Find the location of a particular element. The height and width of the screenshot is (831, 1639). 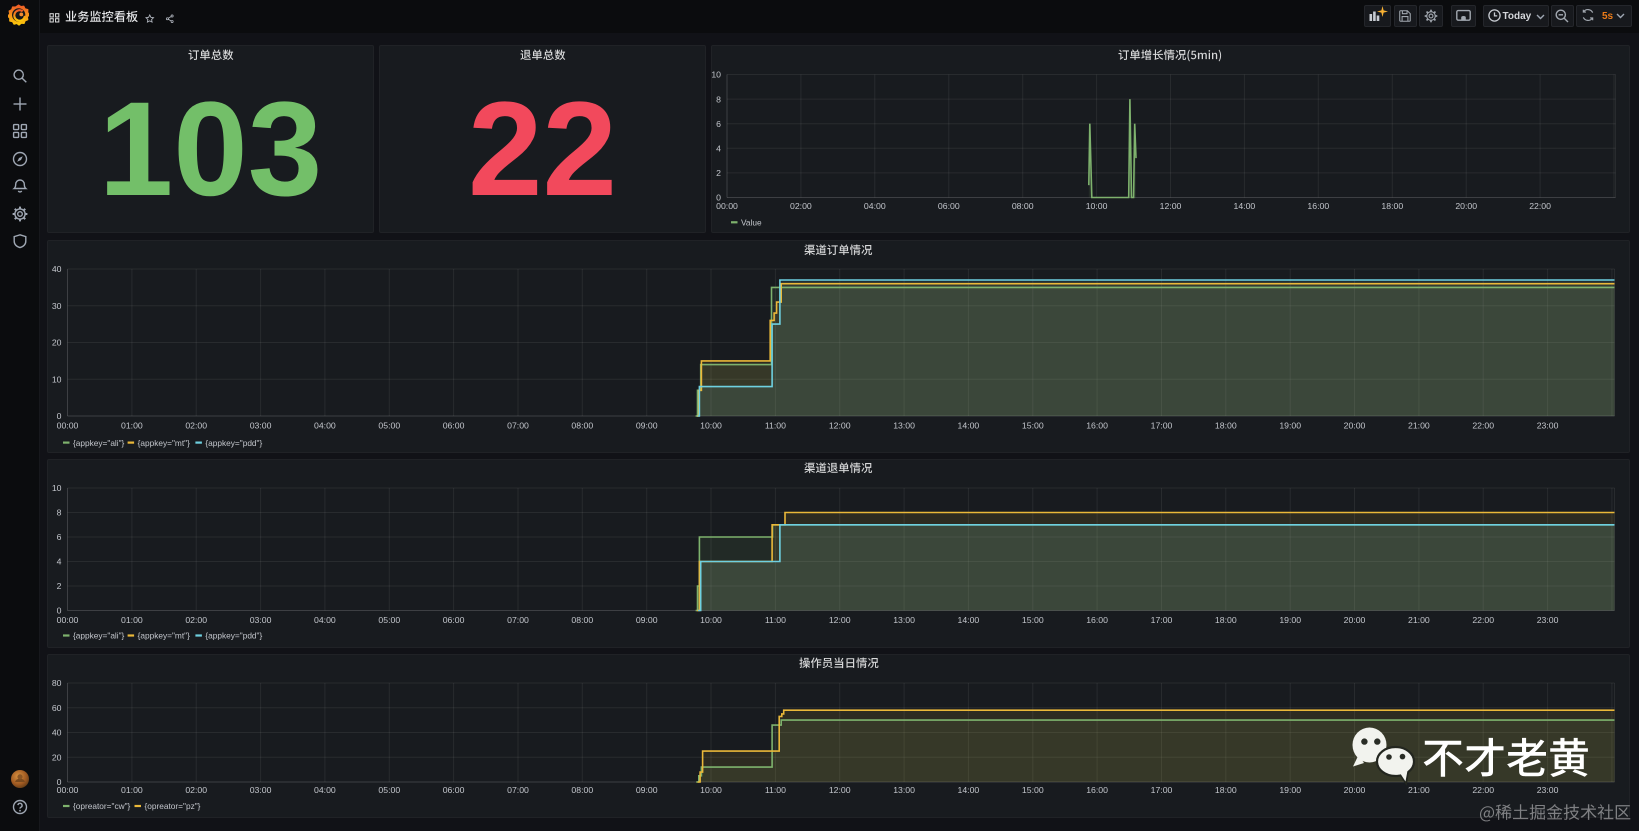

svg-text: 30 is located at coordinates (57, 306).